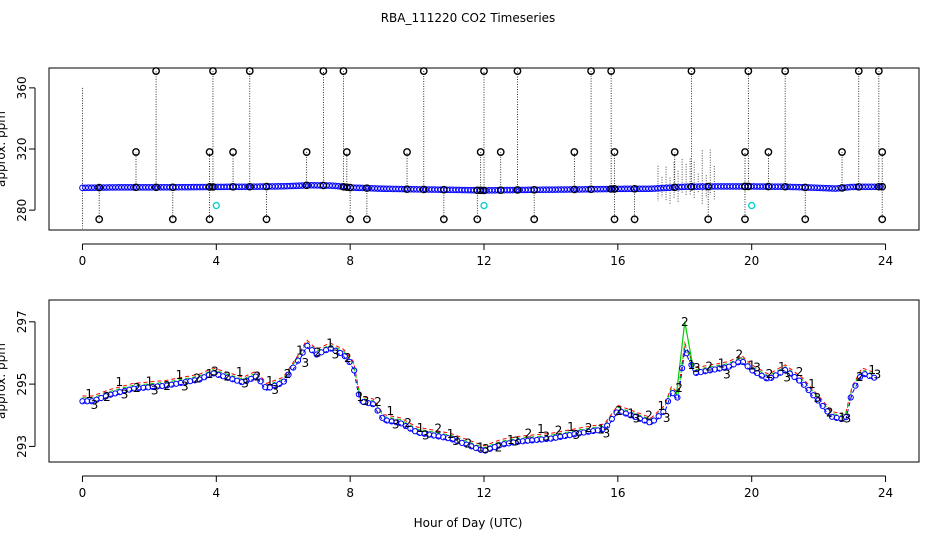  Describe the element at coordinates (216, 261) in the screenshot. I see `x-tick-label: 4` at that location.